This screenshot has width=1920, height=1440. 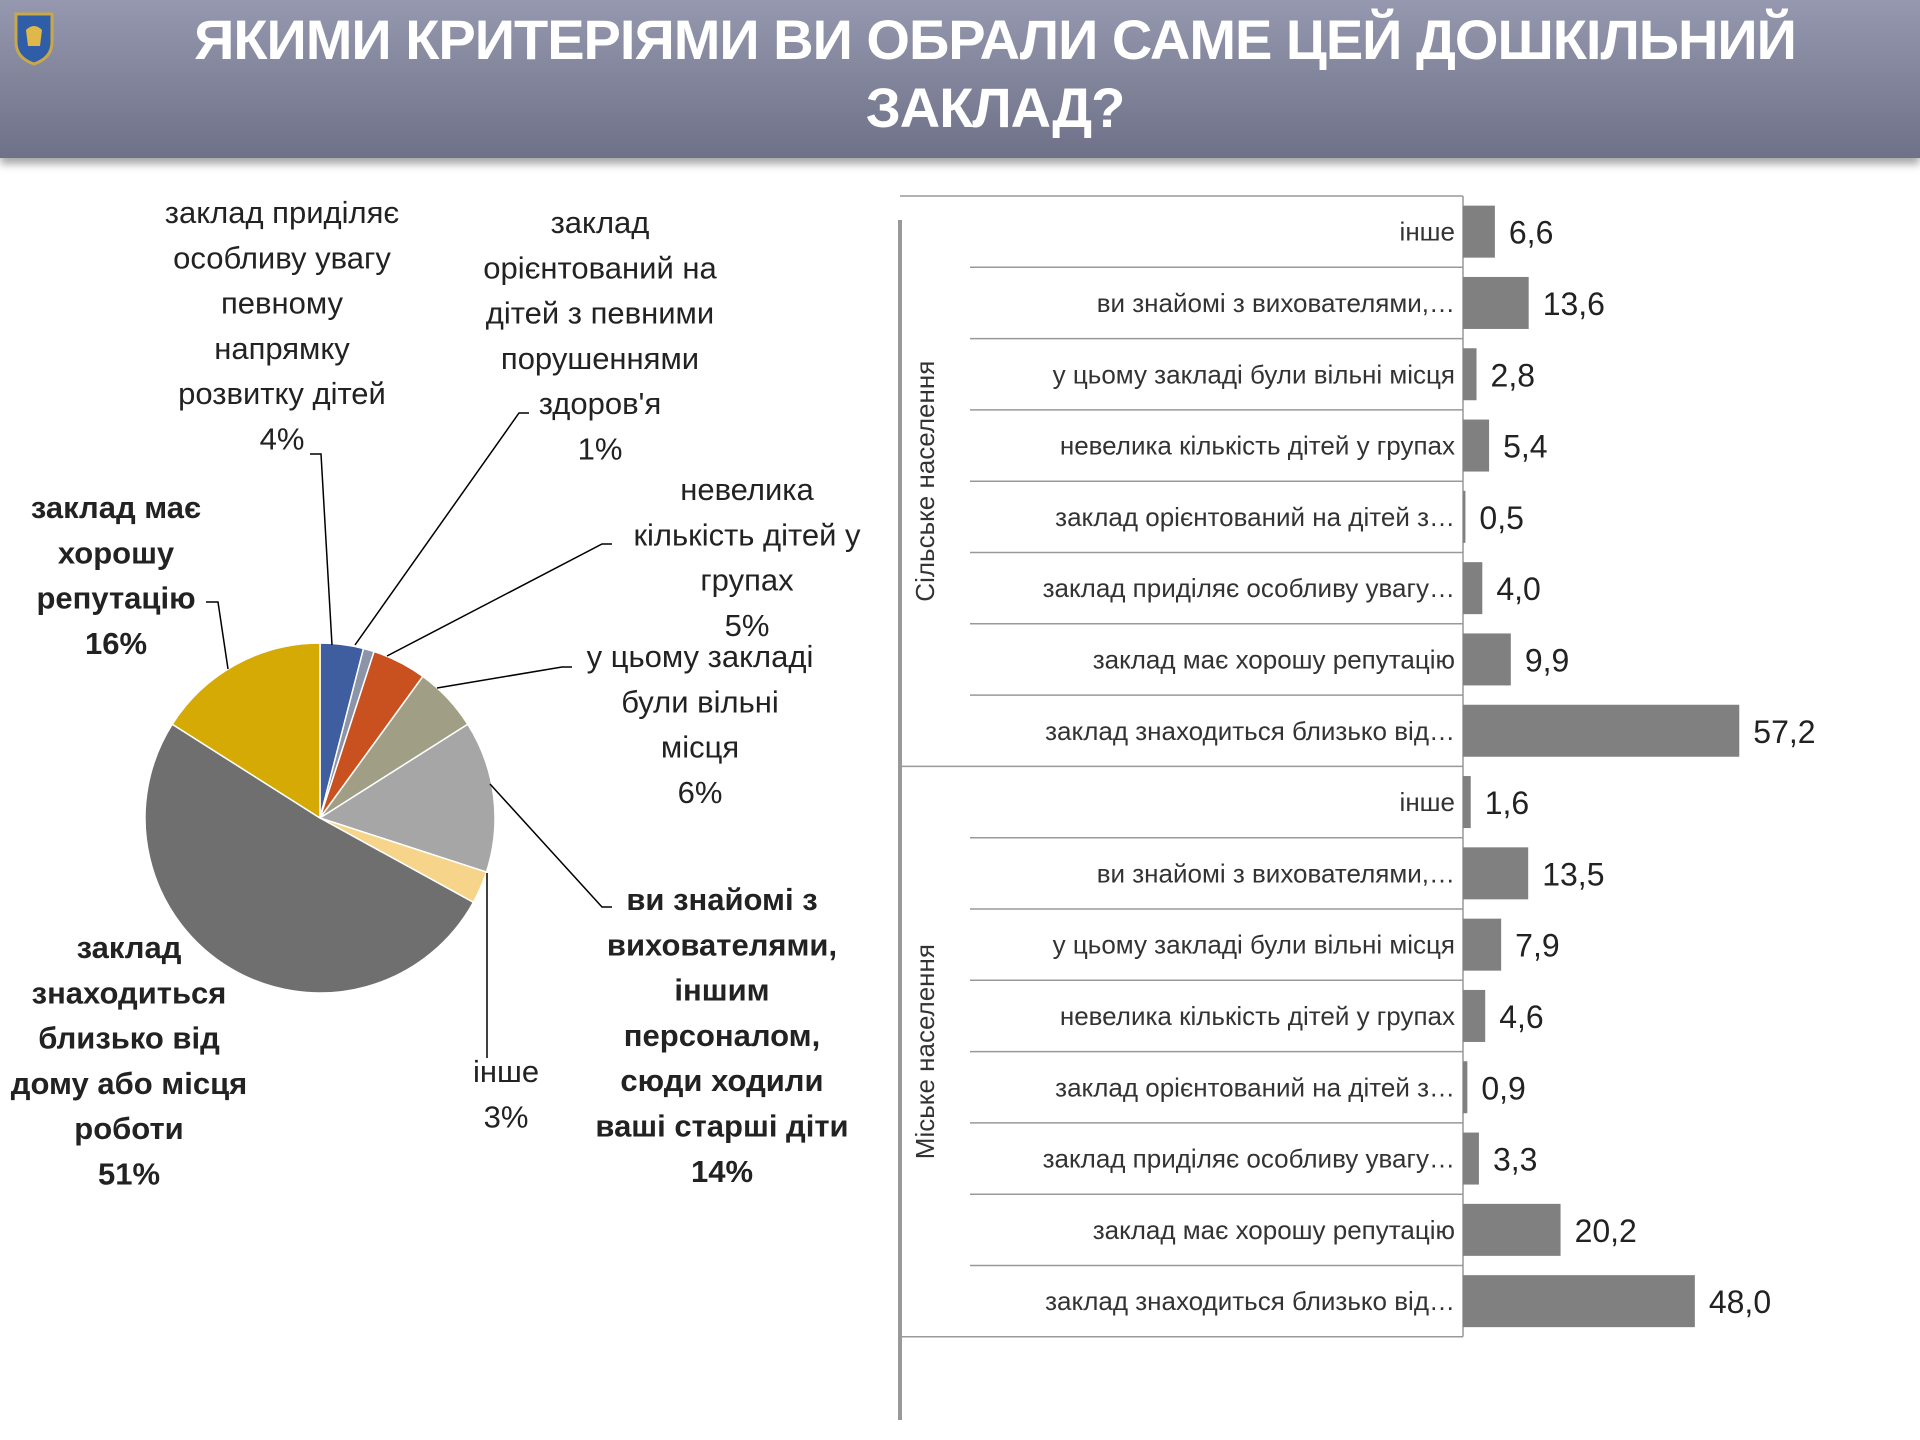 I want to click on pie-label-line: були вільні, so click(x=700, y=701).